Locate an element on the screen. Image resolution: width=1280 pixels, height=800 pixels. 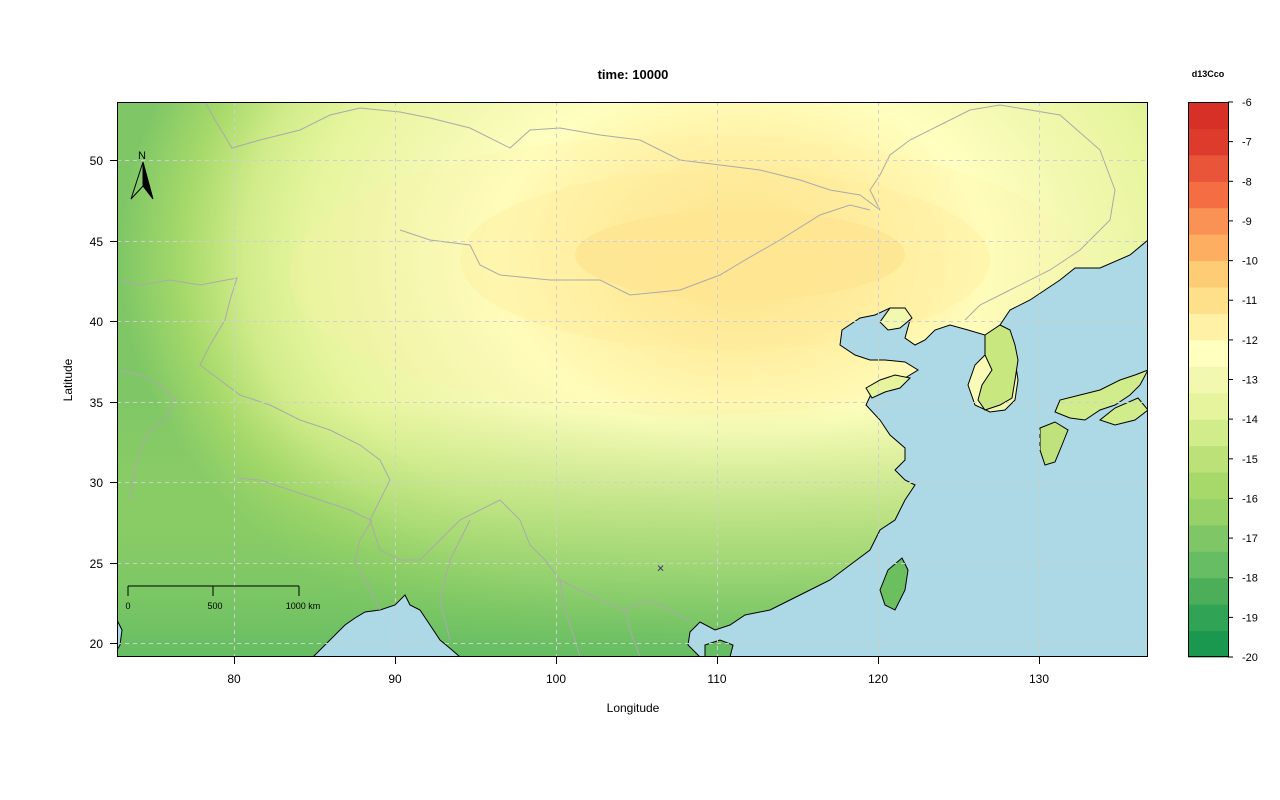
legend-tick-label: -9 is located at coordinates (1247, 222).